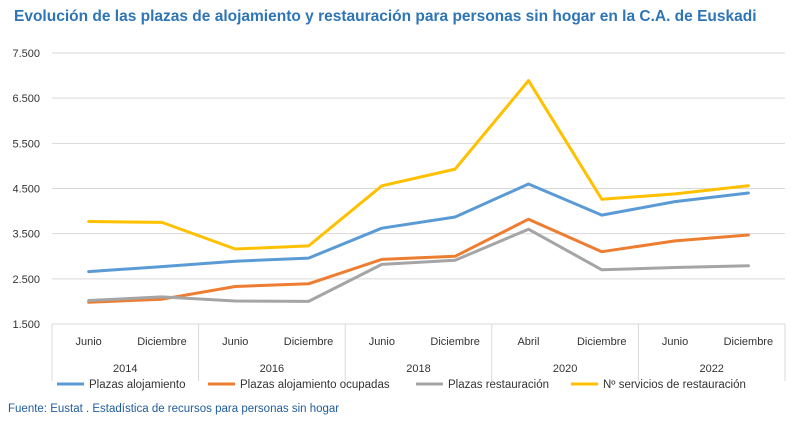  Describe the element at coordinates (418, 369) in the screenshot. I see `x-group-label: 2018` at that location.